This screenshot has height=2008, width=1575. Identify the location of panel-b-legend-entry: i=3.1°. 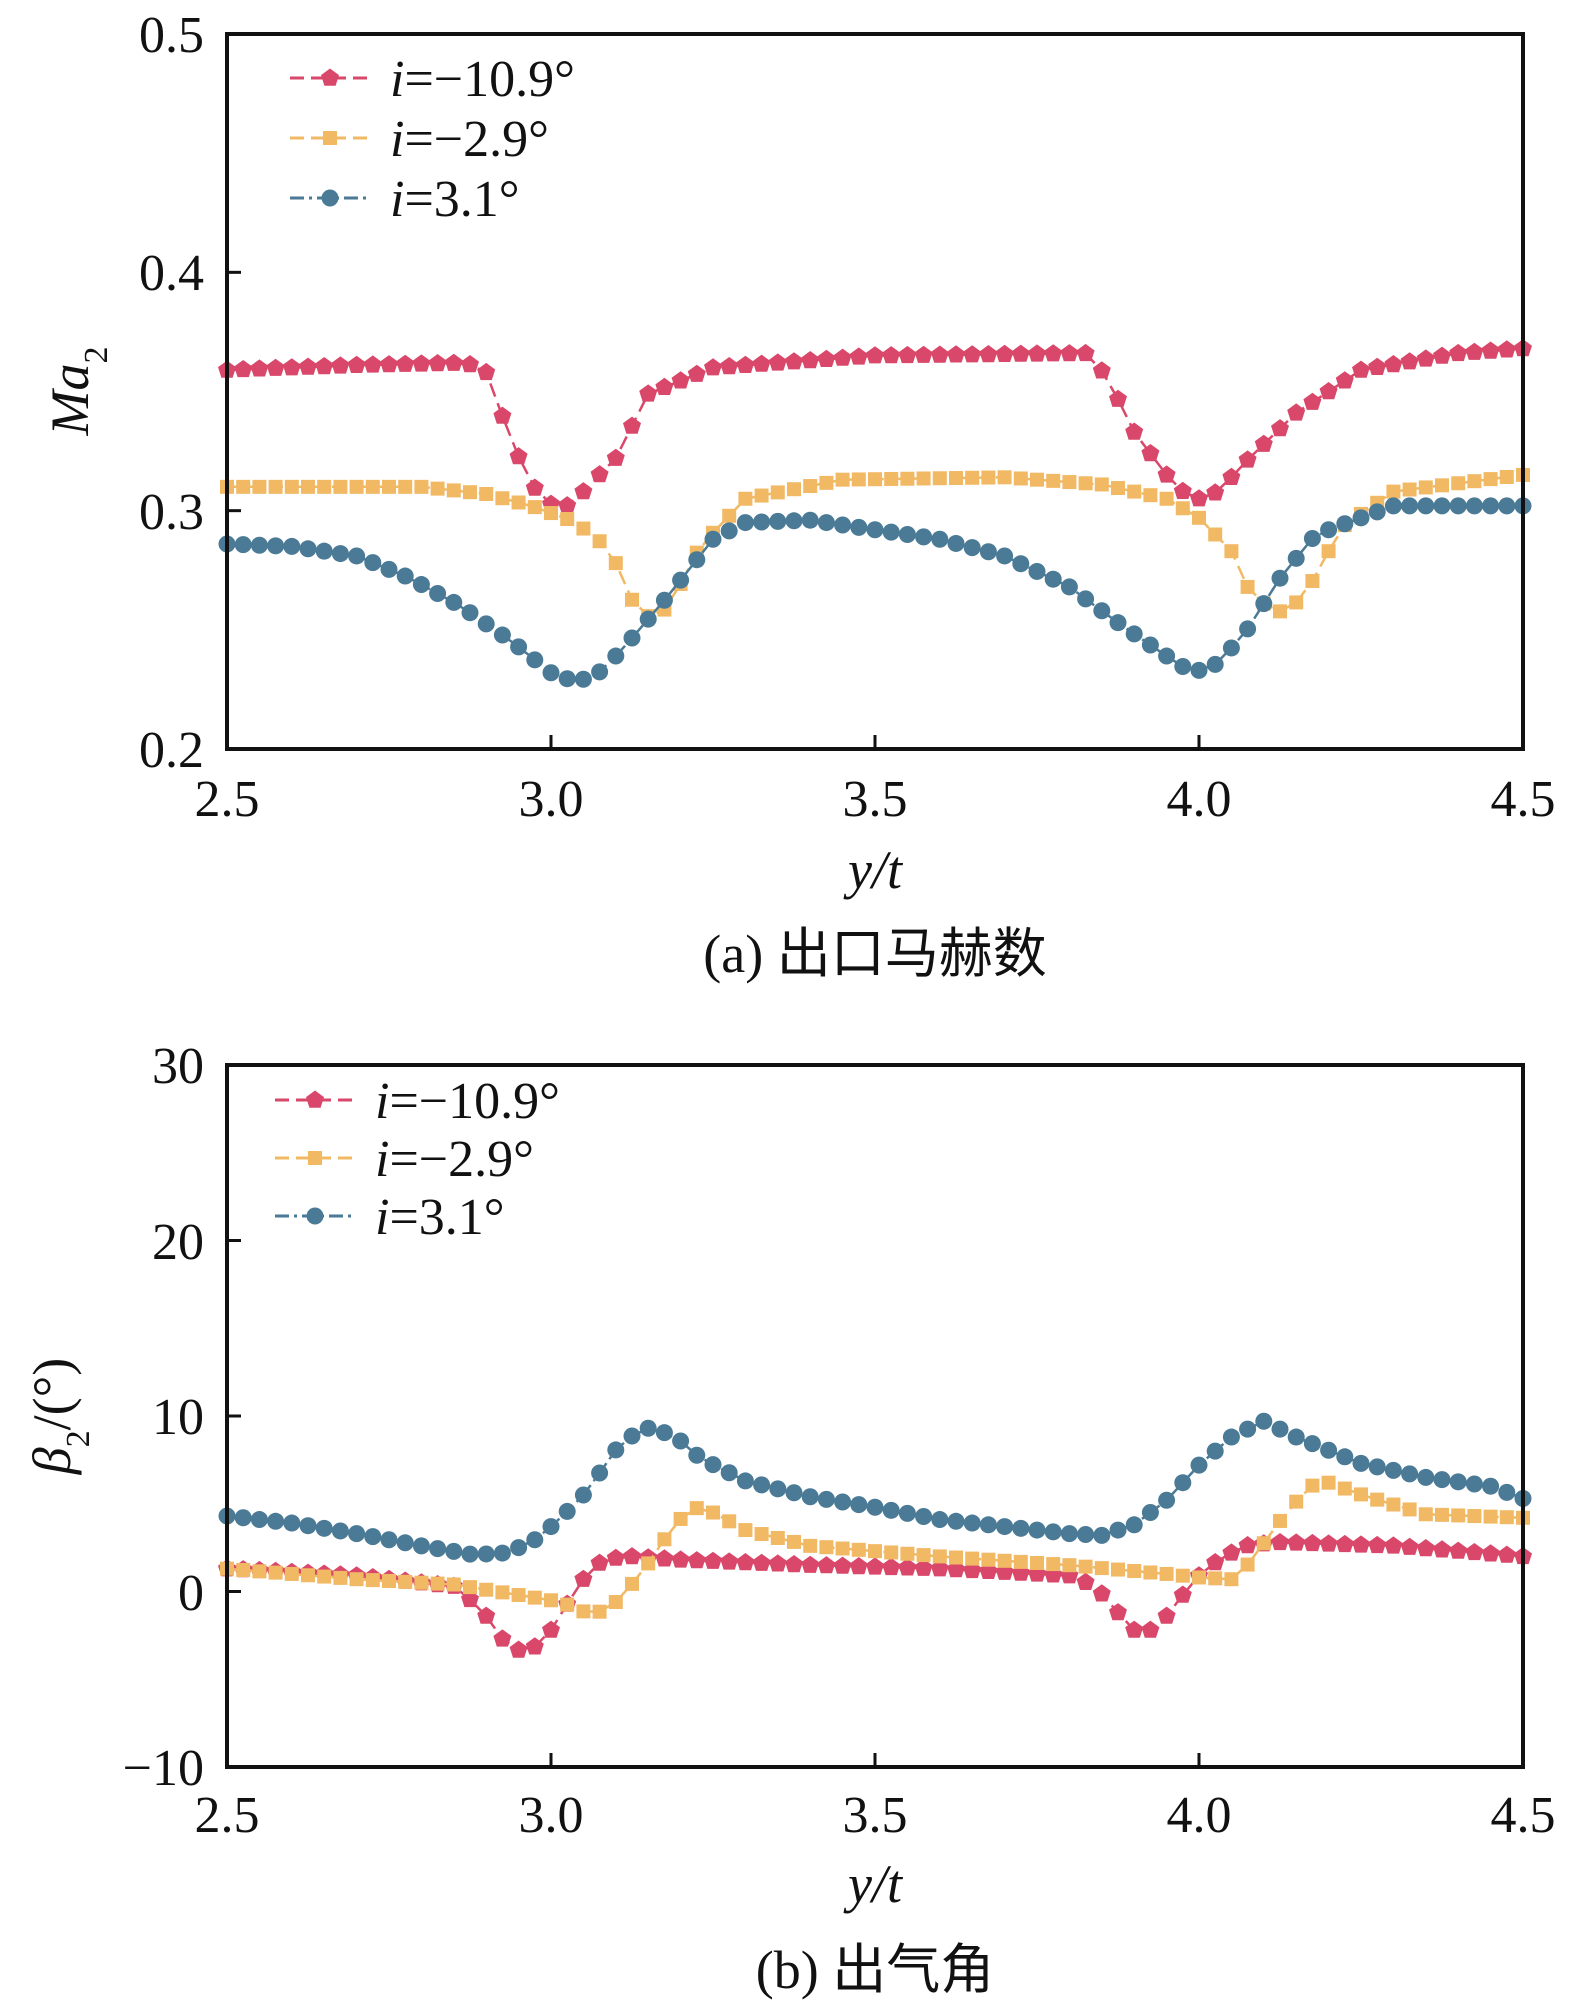
(390, 1217).